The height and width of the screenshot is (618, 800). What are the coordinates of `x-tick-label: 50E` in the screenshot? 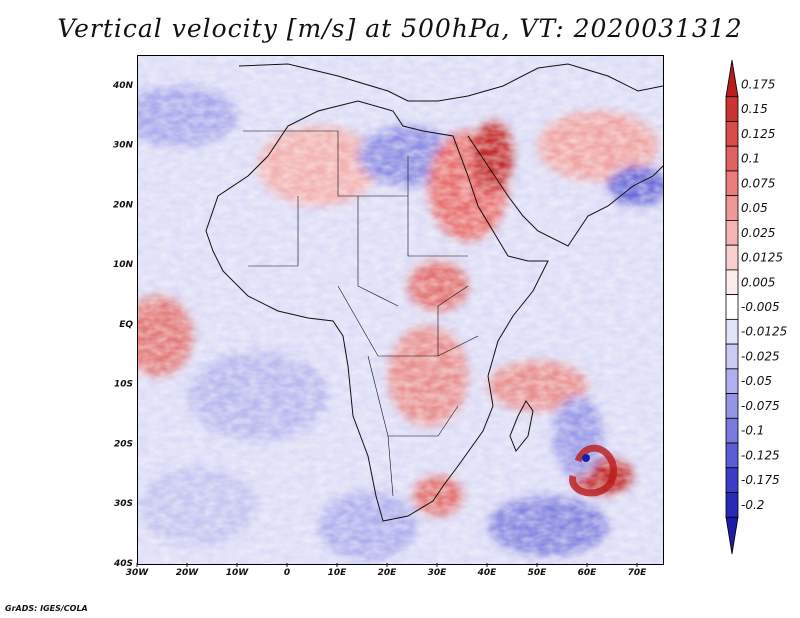 It's located at (538, 573).